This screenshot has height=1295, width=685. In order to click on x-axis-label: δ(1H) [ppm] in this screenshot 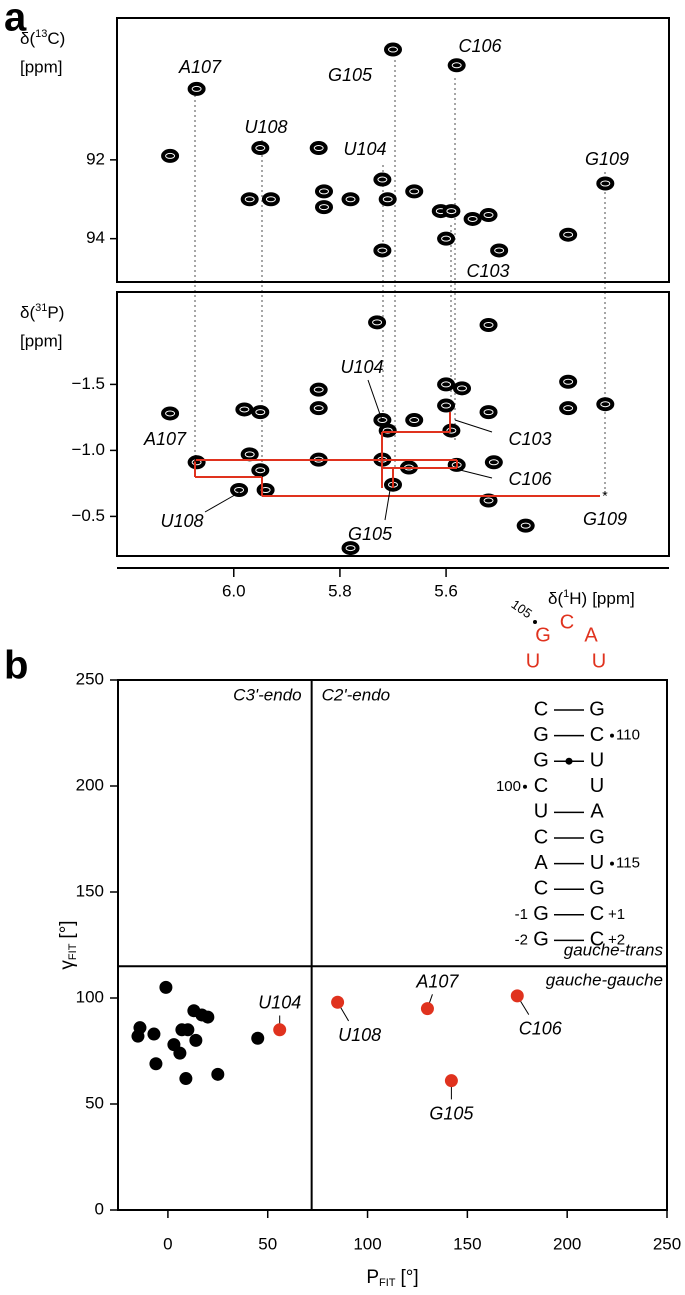, I will do `click(591, 598)`.